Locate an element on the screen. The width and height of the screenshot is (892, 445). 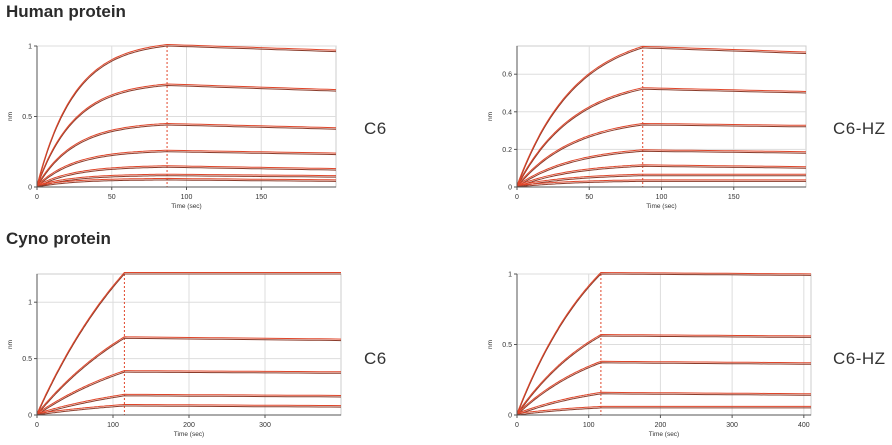
x-tick-label: 400 is located at coordinates (804, 425).